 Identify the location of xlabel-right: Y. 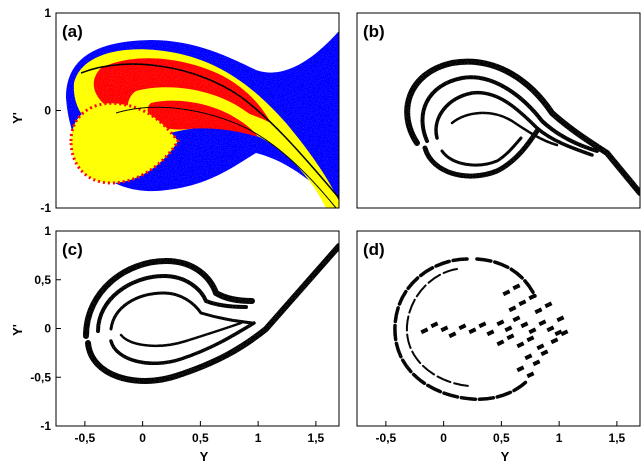
(505, 456).